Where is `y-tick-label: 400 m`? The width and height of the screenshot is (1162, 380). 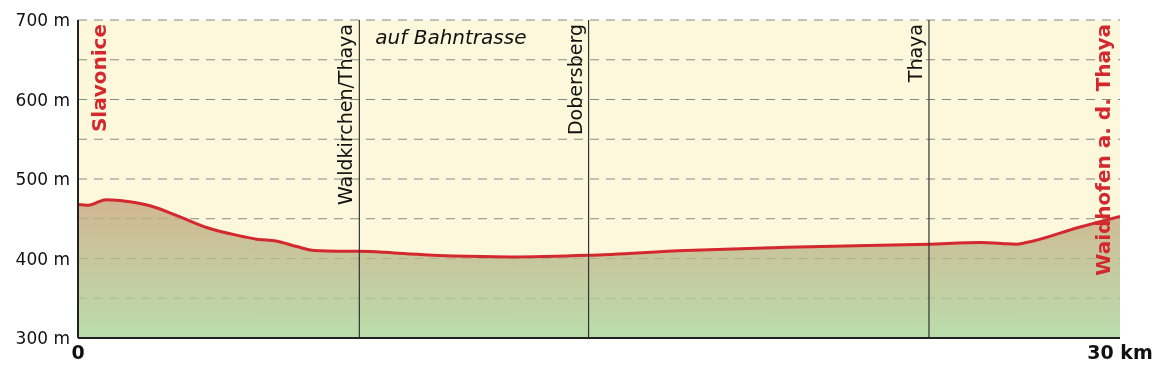 y-tick-label: 400 m is located at coordinates (42, 258).